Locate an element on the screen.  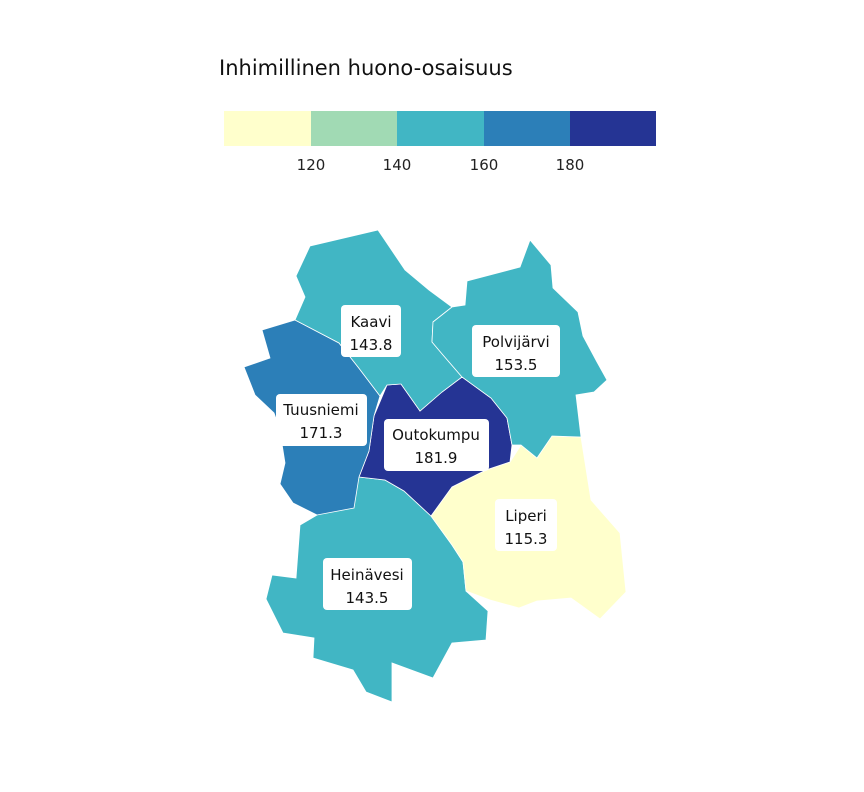
label-value-tuusniemi: 171.3 is located at coordinates (321, 433).